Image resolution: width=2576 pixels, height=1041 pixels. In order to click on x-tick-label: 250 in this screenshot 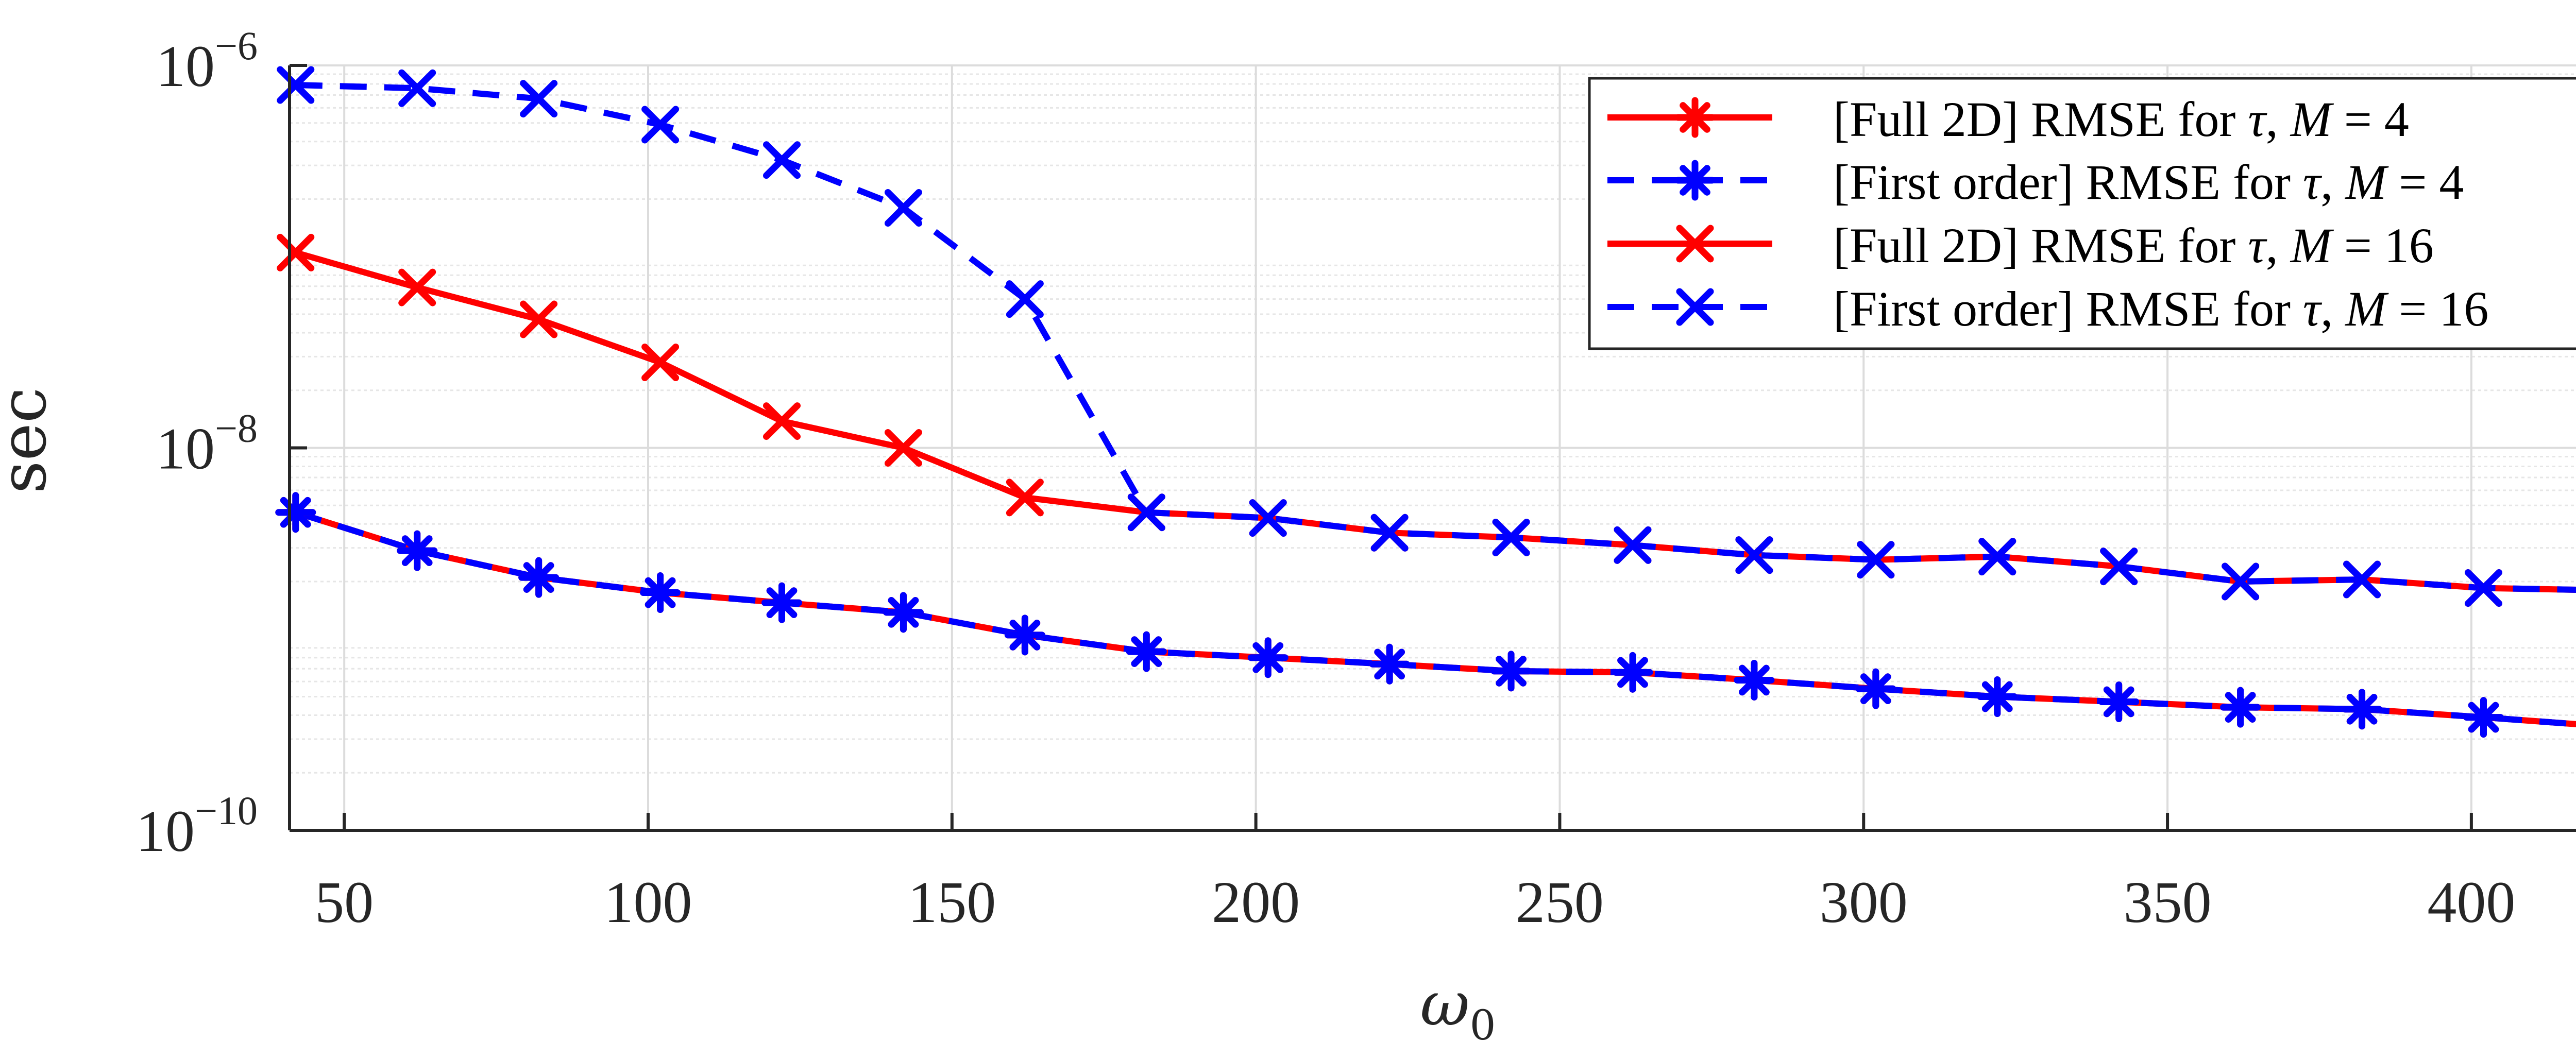, I will do `click(1560, 902)`.